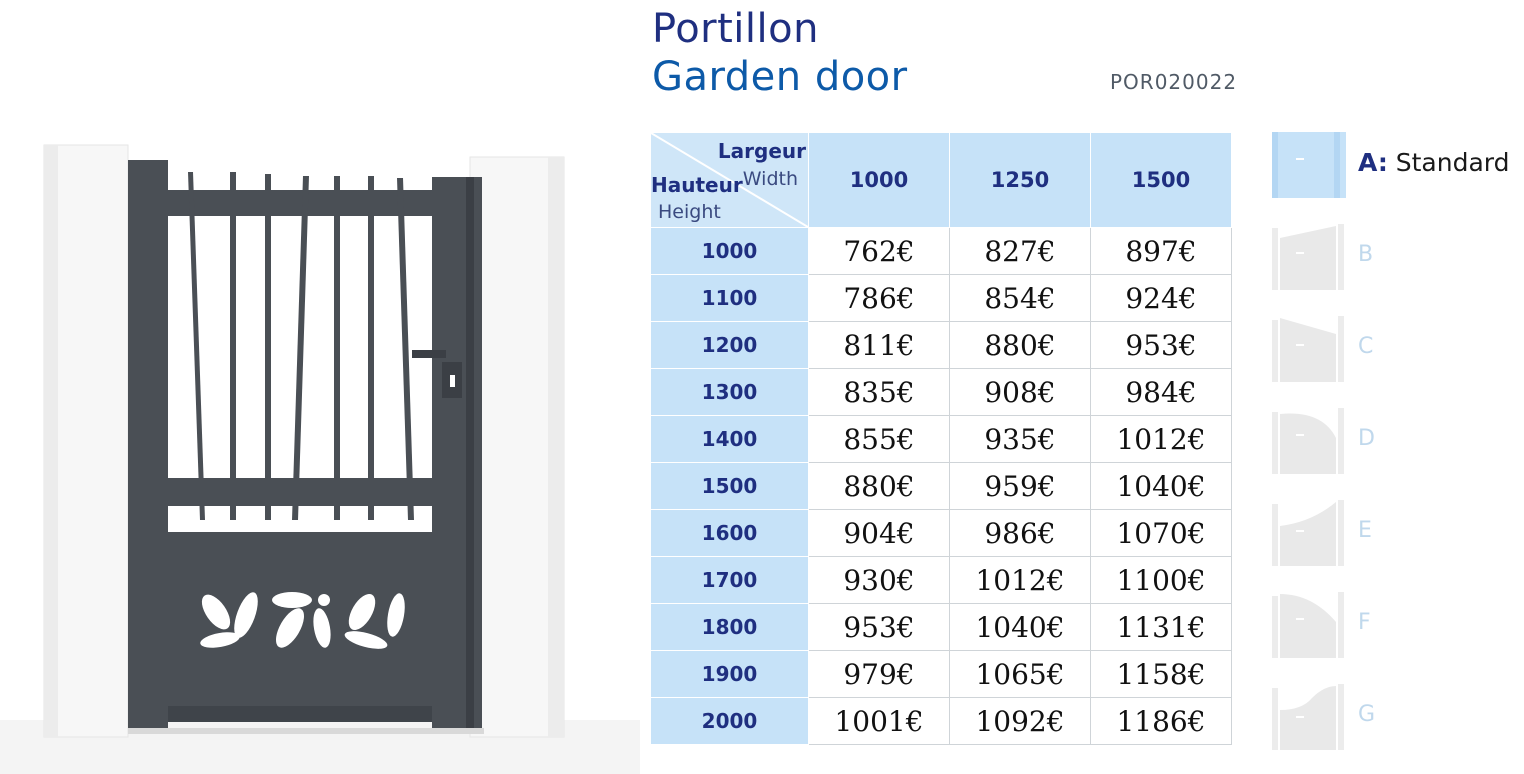 Image resolution: width=1524 pixels, height=774 pixels. What do you see at coordinates (1020, 486) in the screenshot?
I see `price-cell: 959€` at bounding box center [1020, 486].